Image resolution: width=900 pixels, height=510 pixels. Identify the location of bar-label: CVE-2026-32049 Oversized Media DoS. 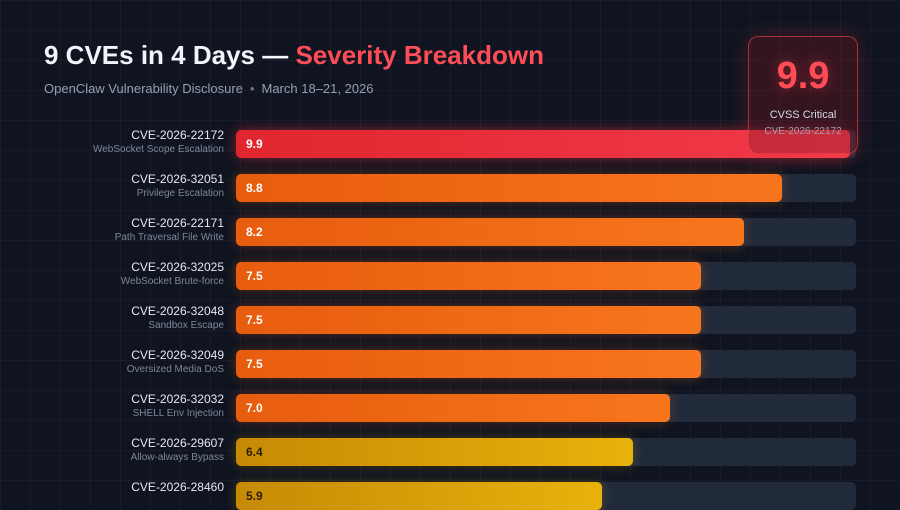
(175, 362).